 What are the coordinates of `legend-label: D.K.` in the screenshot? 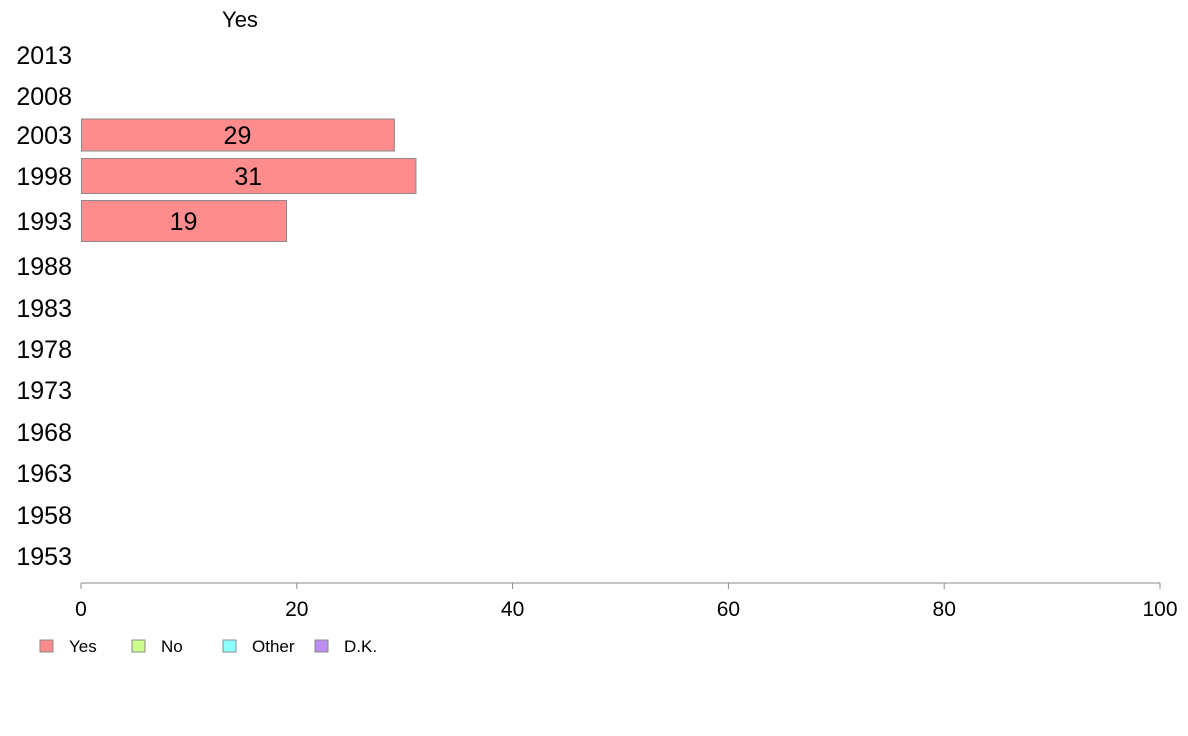 It's located at (360, 646).